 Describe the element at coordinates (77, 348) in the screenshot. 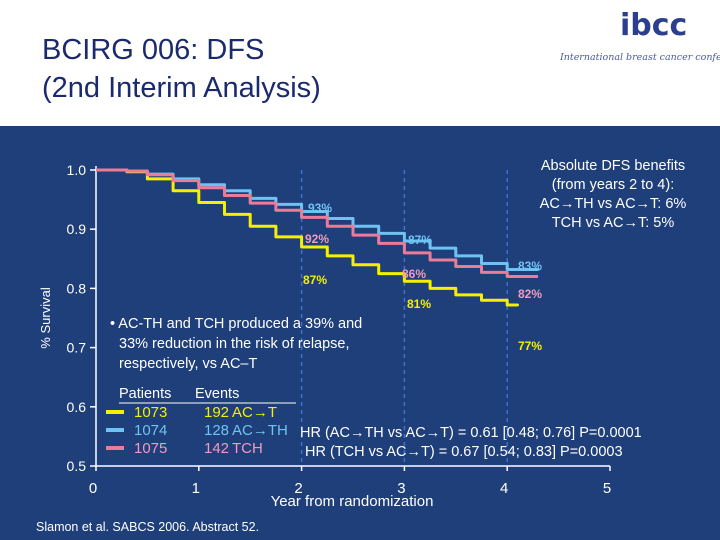

I see `y-tick-label: 0.7` at that location.